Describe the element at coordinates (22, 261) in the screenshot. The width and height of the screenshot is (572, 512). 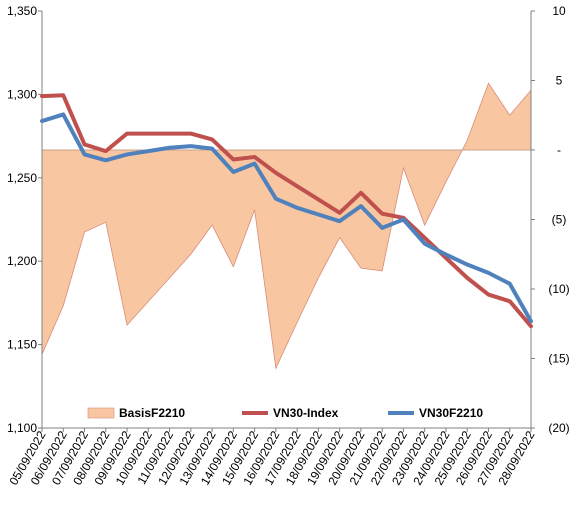
I see `left-tick-label: 1,200` at that location.